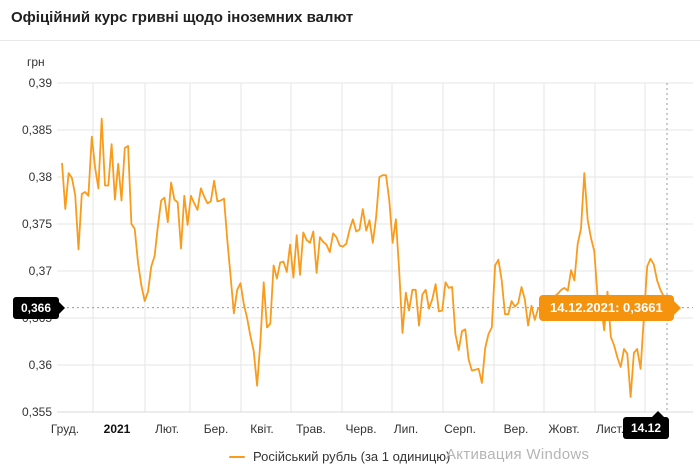 The width and height of the screenshot is (700, 472). Describe the element at coordinates (610, 307) in the screenshot. I see `tooltip: 14.12.2021: 0,3661` at that location.